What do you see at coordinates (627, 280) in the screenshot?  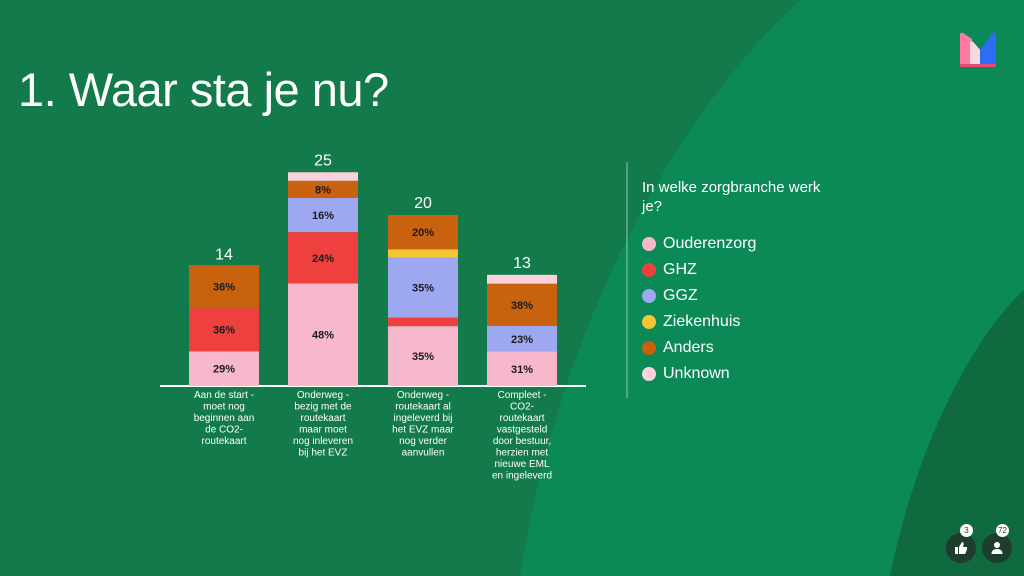 I see `legend-divider` at bounding box center [627, 280].